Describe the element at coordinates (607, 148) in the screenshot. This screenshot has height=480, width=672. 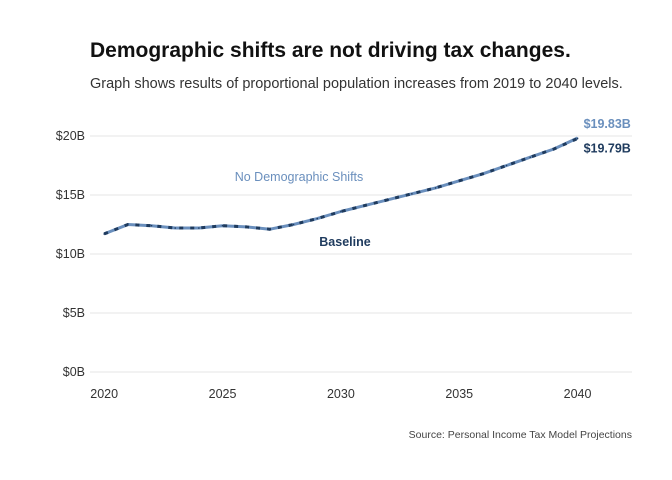
I see `series-end-label: $19.79B` at that location.